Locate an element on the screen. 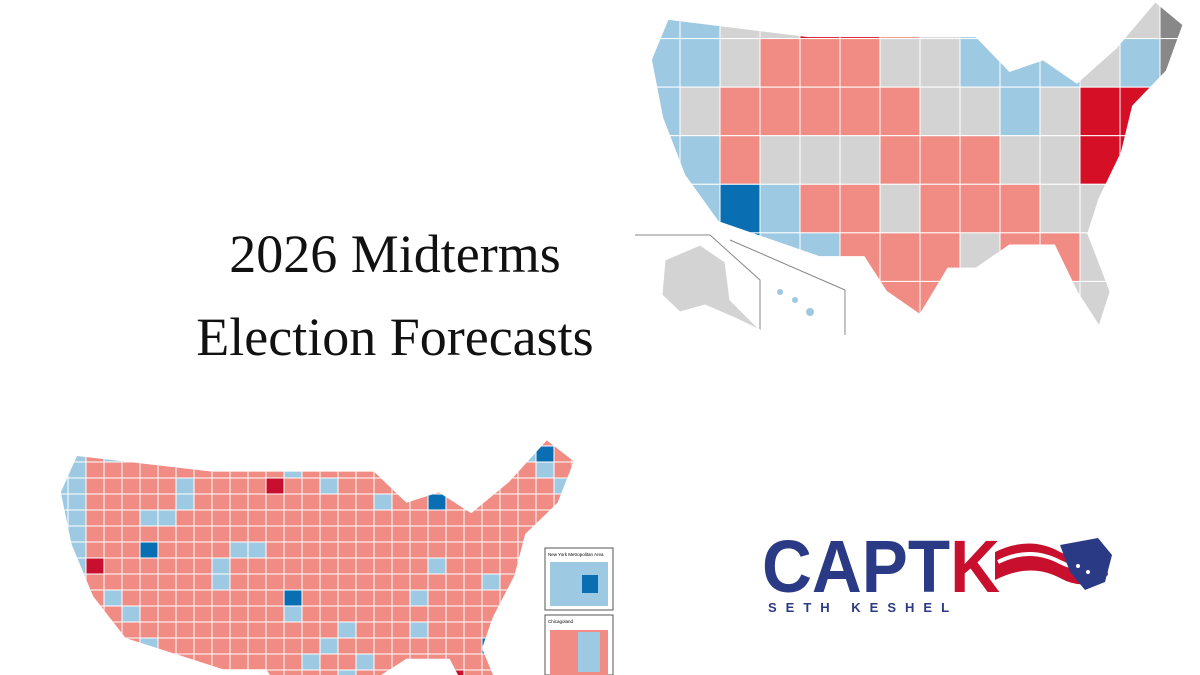  alaska-hawaii-inset is located at coordinates (740, 284).